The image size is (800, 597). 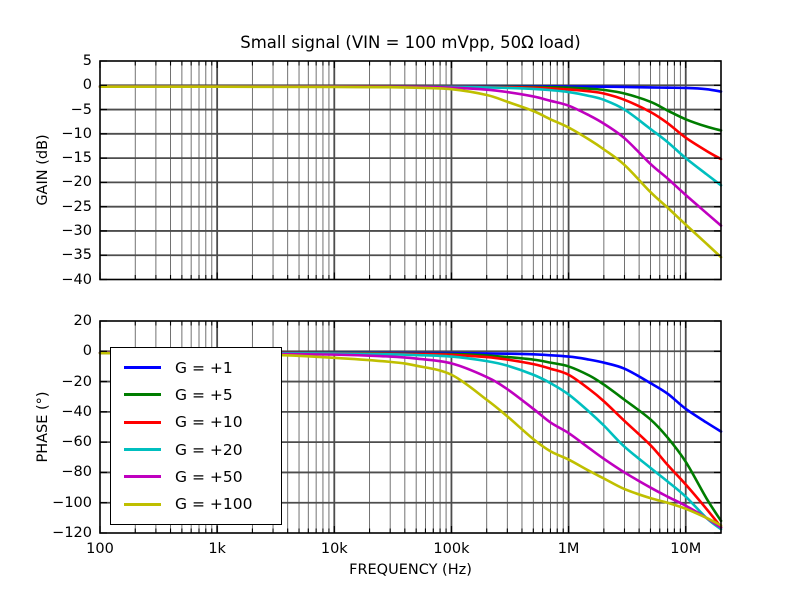 I want to click on phase-axis-label: PHASE (°), so click(x=43, y=427).